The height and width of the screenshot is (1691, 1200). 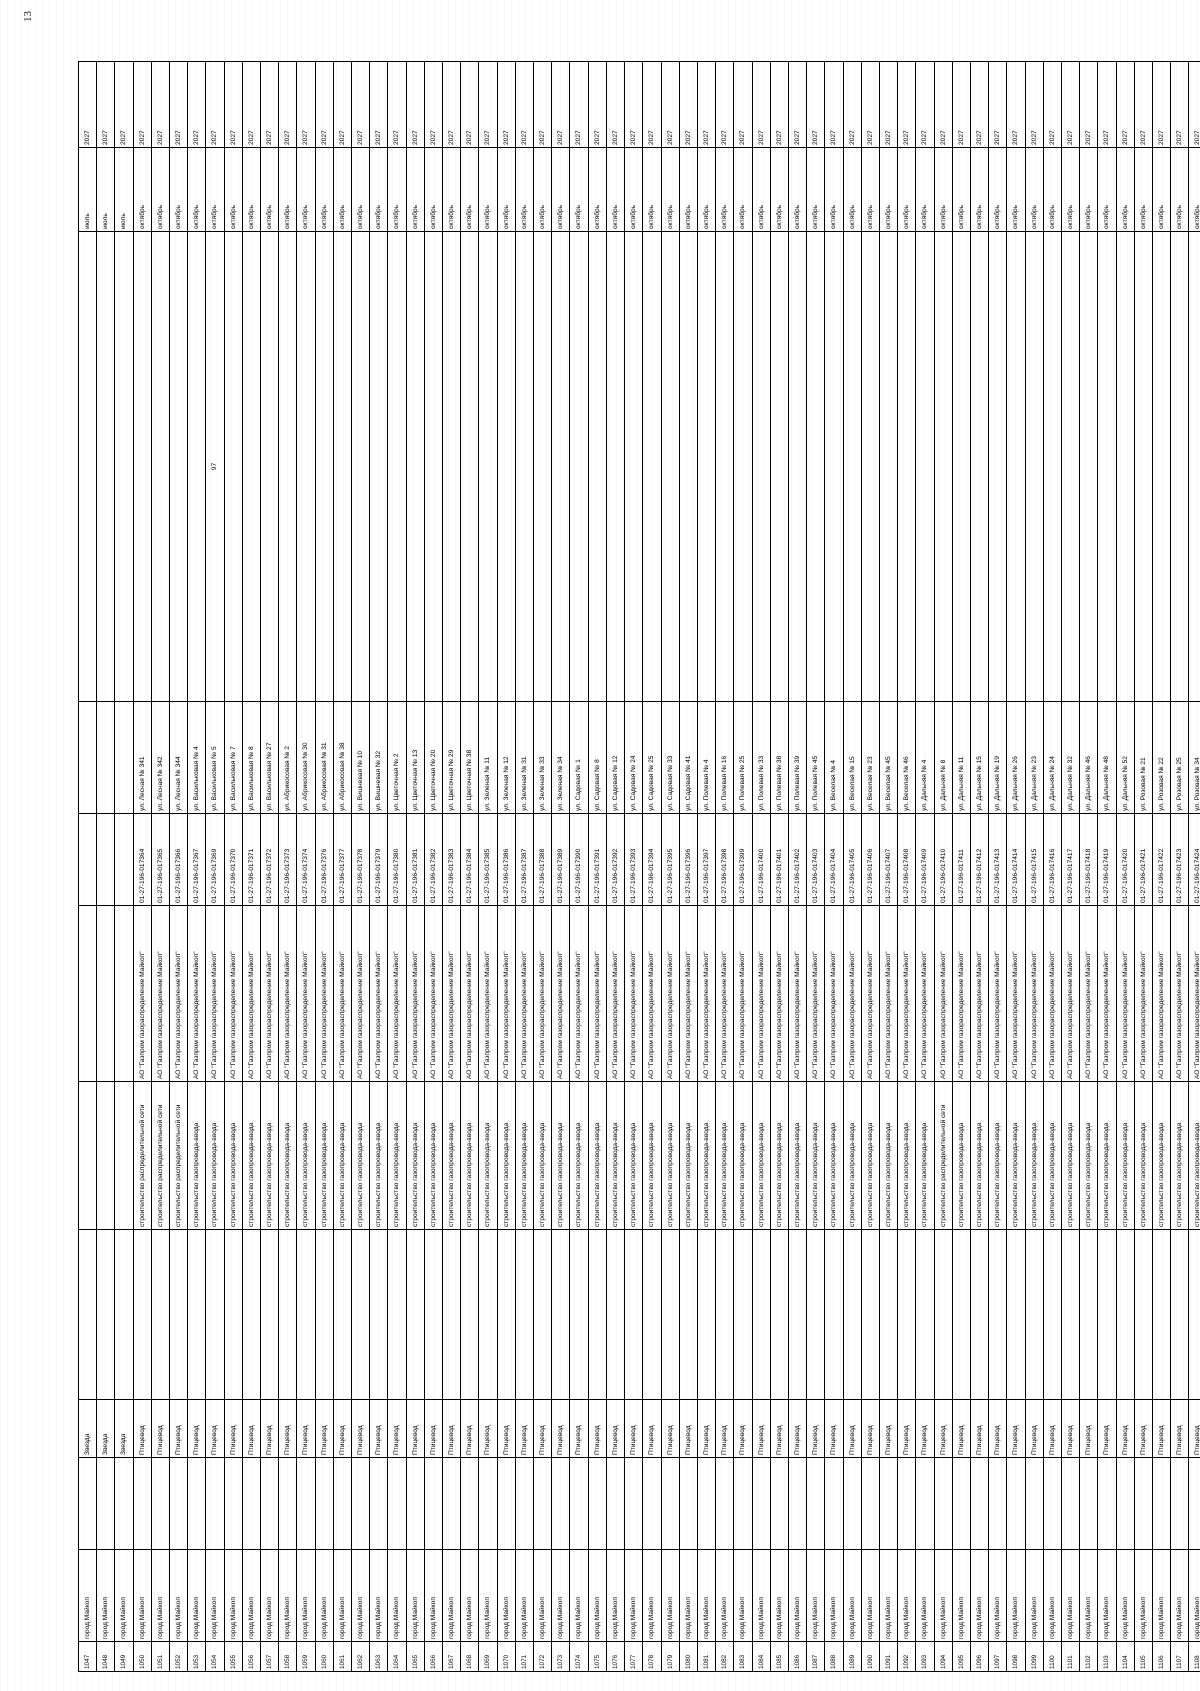 What do you see at coordinates (706, 859) in the screenshot?
I see `object-id-cell: 01-27-196-017397` at bounding box center [706, 859].